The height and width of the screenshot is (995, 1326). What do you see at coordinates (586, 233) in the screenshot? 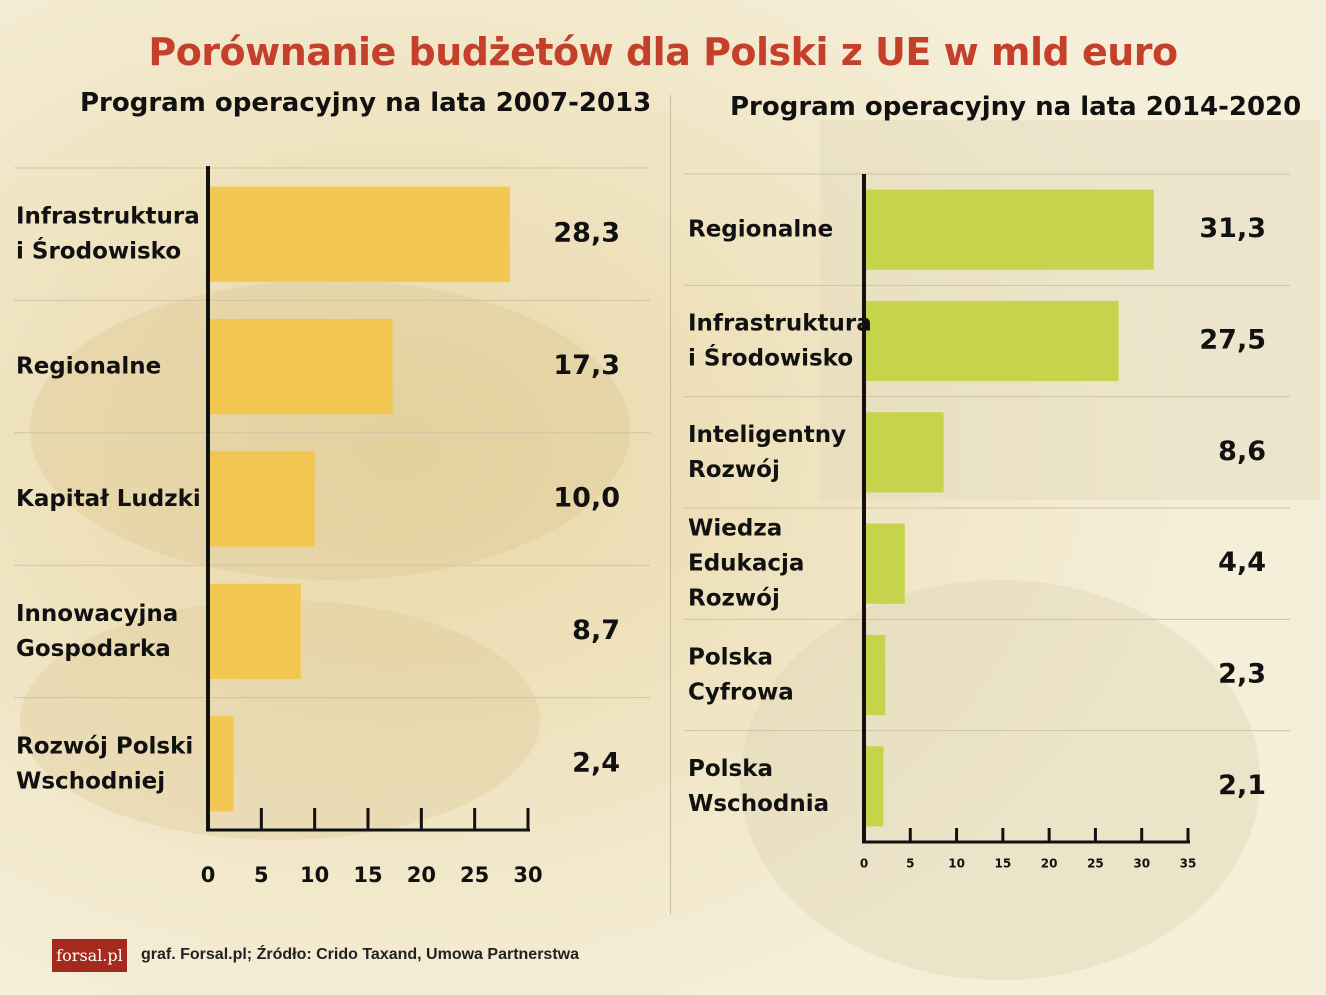
I see `value-label: 28,3` at bounding box center [586, 233].